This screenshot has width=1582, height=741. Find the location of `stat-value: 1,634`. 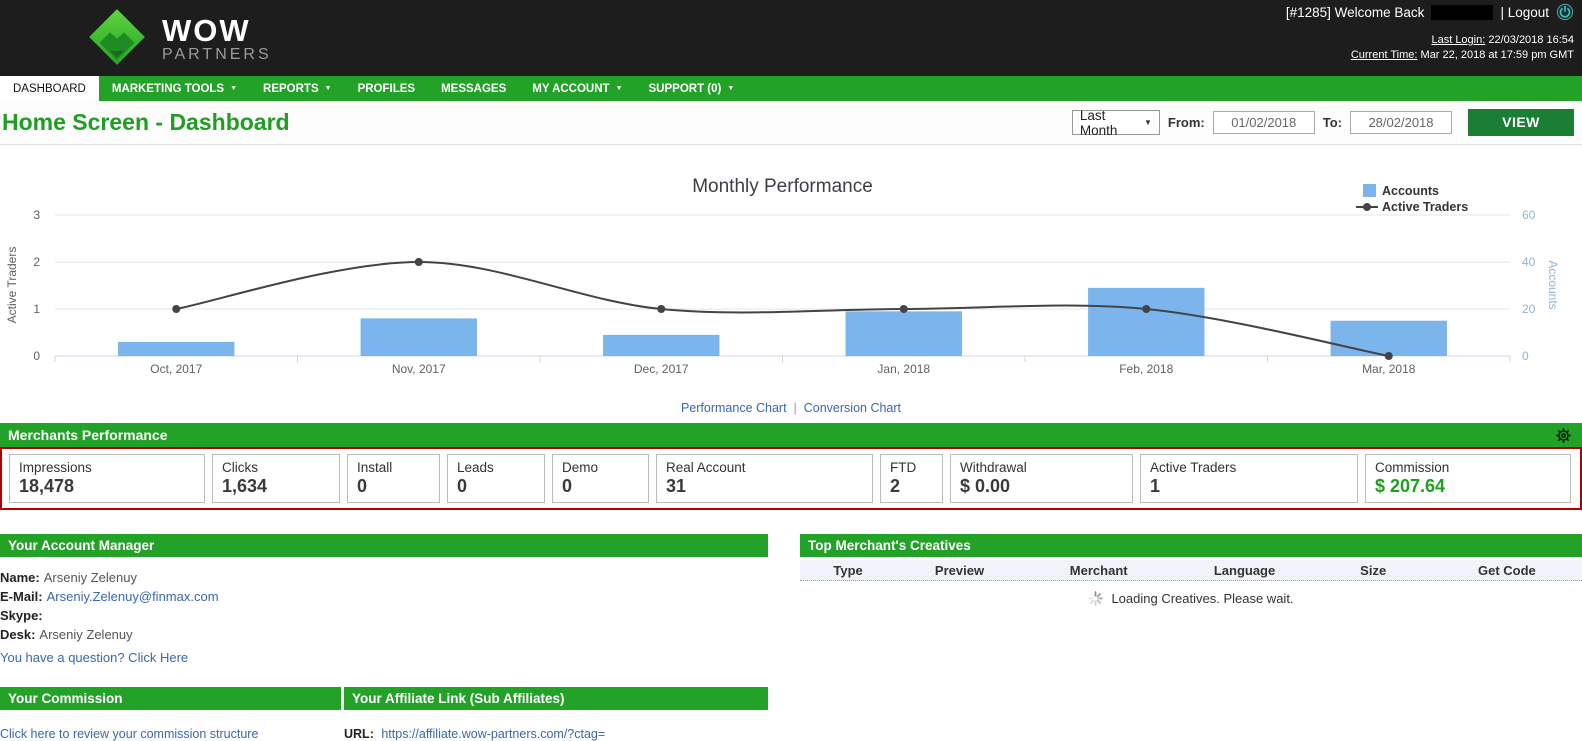

stat-value: 1,634 is located at coordinates (245, 486).